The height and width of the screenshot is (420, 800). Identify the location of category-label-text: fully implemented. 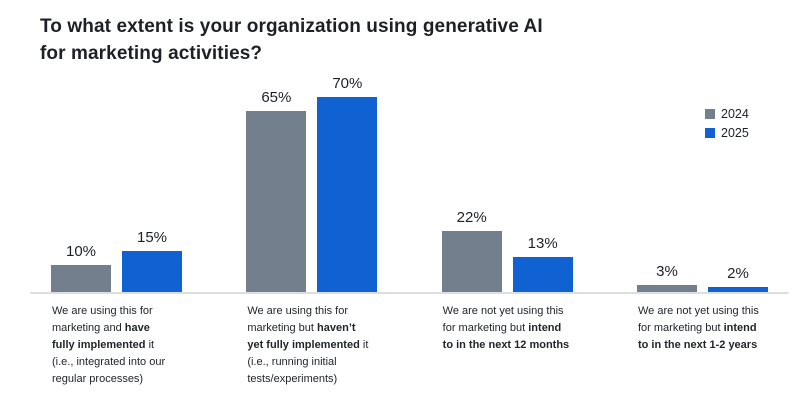
(99, 345).